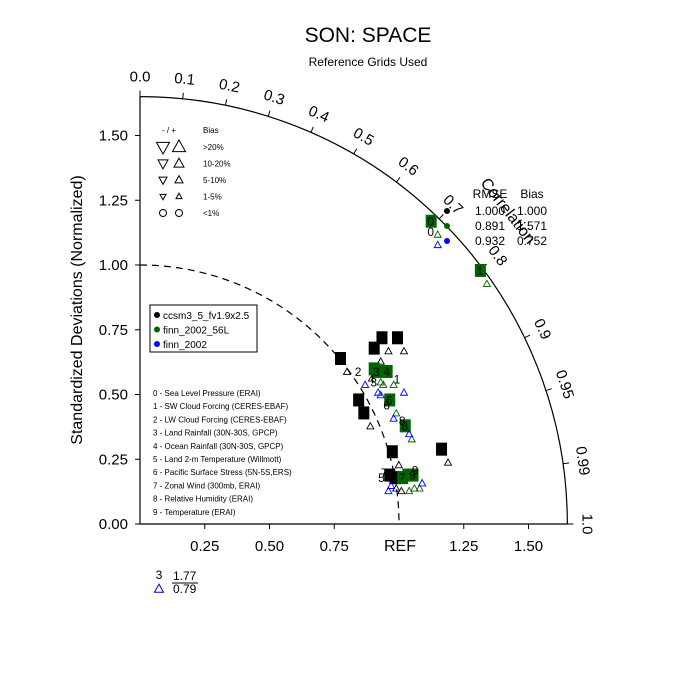 This screenshot has width=700, height=700. What do you see at coordinates (113, 265) in the screenshot?
I see `y-tick-label: 1.00` at bounding box center [113, 265].